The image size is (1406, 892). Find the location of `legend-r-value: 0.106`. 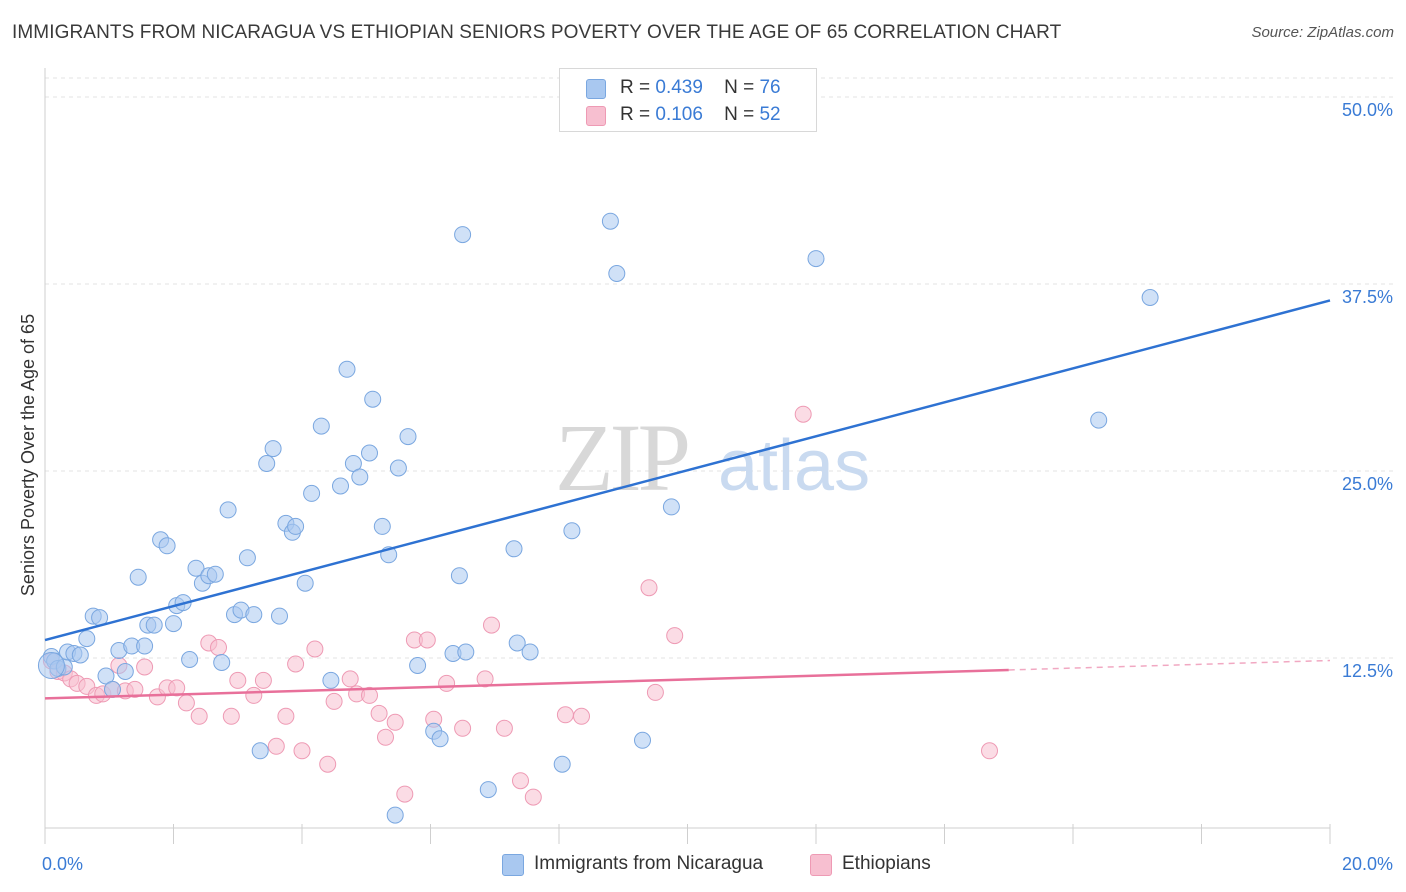

legend-r-value: 0.106 is located at coordinates (679, 114).